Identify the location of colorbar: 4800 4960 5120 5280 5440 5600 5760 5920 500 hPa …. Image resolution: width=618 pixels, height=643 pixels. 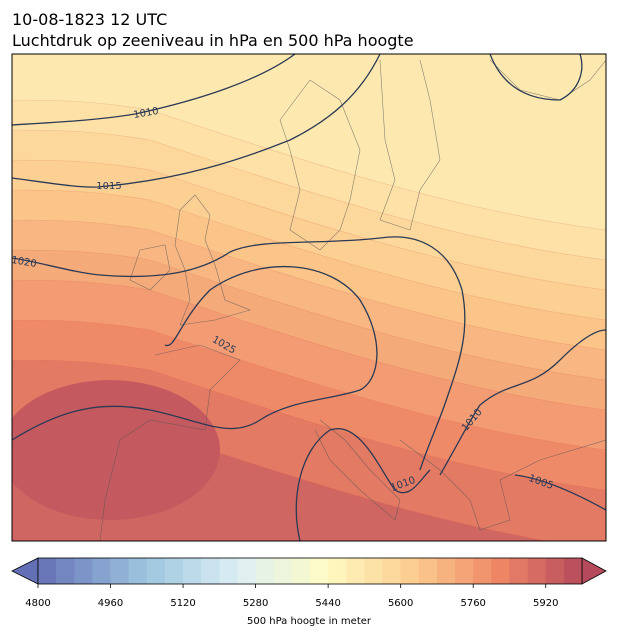
(309, 592).